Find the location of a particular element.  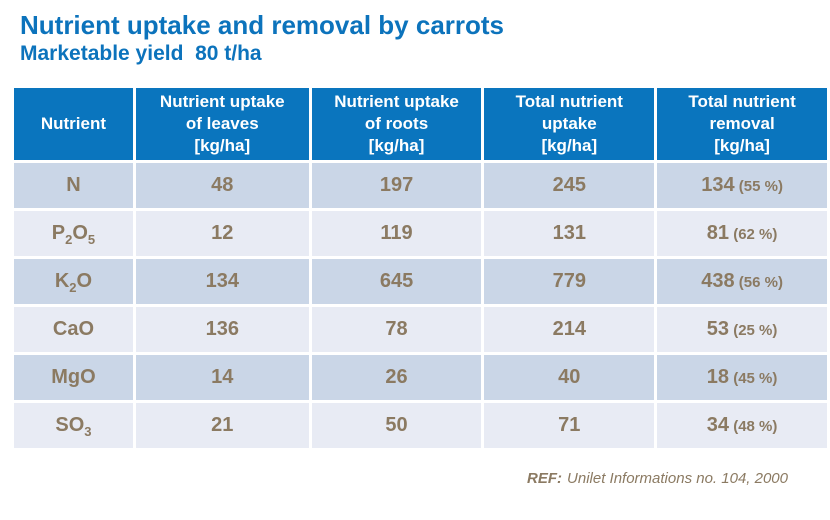

cell-total-uptake: 779 is located at coordinates (569, 281).